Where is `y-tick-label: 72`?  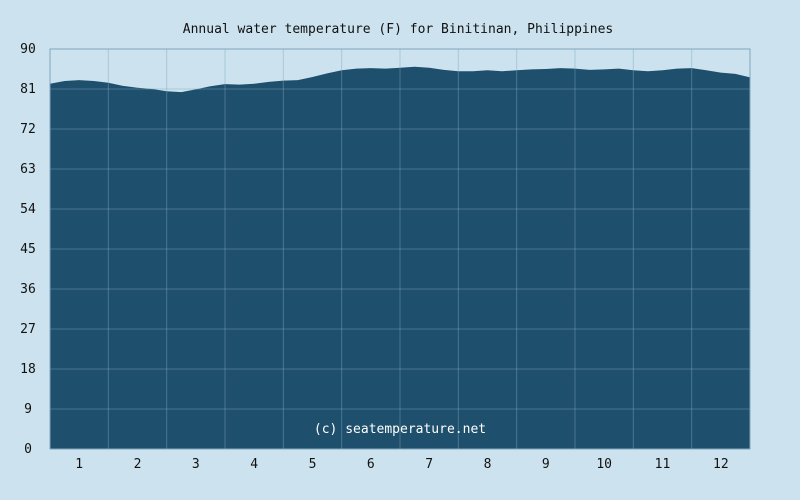 y-tick-label: 72 is located at coordinates (28, 129).